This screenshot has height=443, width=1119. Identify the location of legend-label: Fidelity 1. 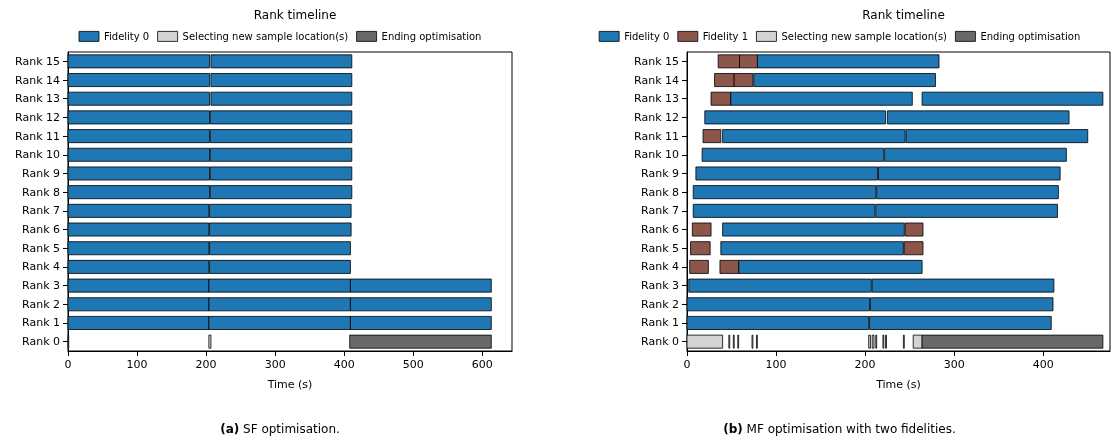
(725, 36).